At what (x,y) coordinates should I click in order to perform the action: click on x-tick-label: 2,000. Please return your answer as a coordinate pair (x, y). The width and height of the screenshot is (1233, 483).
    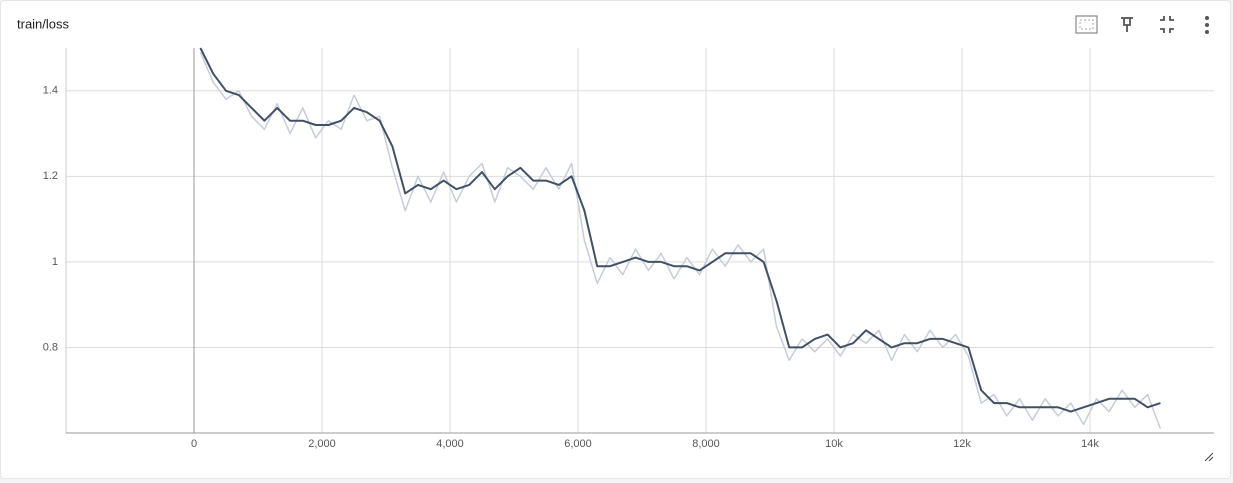
    Looking at the image, I should click on (322, 444).